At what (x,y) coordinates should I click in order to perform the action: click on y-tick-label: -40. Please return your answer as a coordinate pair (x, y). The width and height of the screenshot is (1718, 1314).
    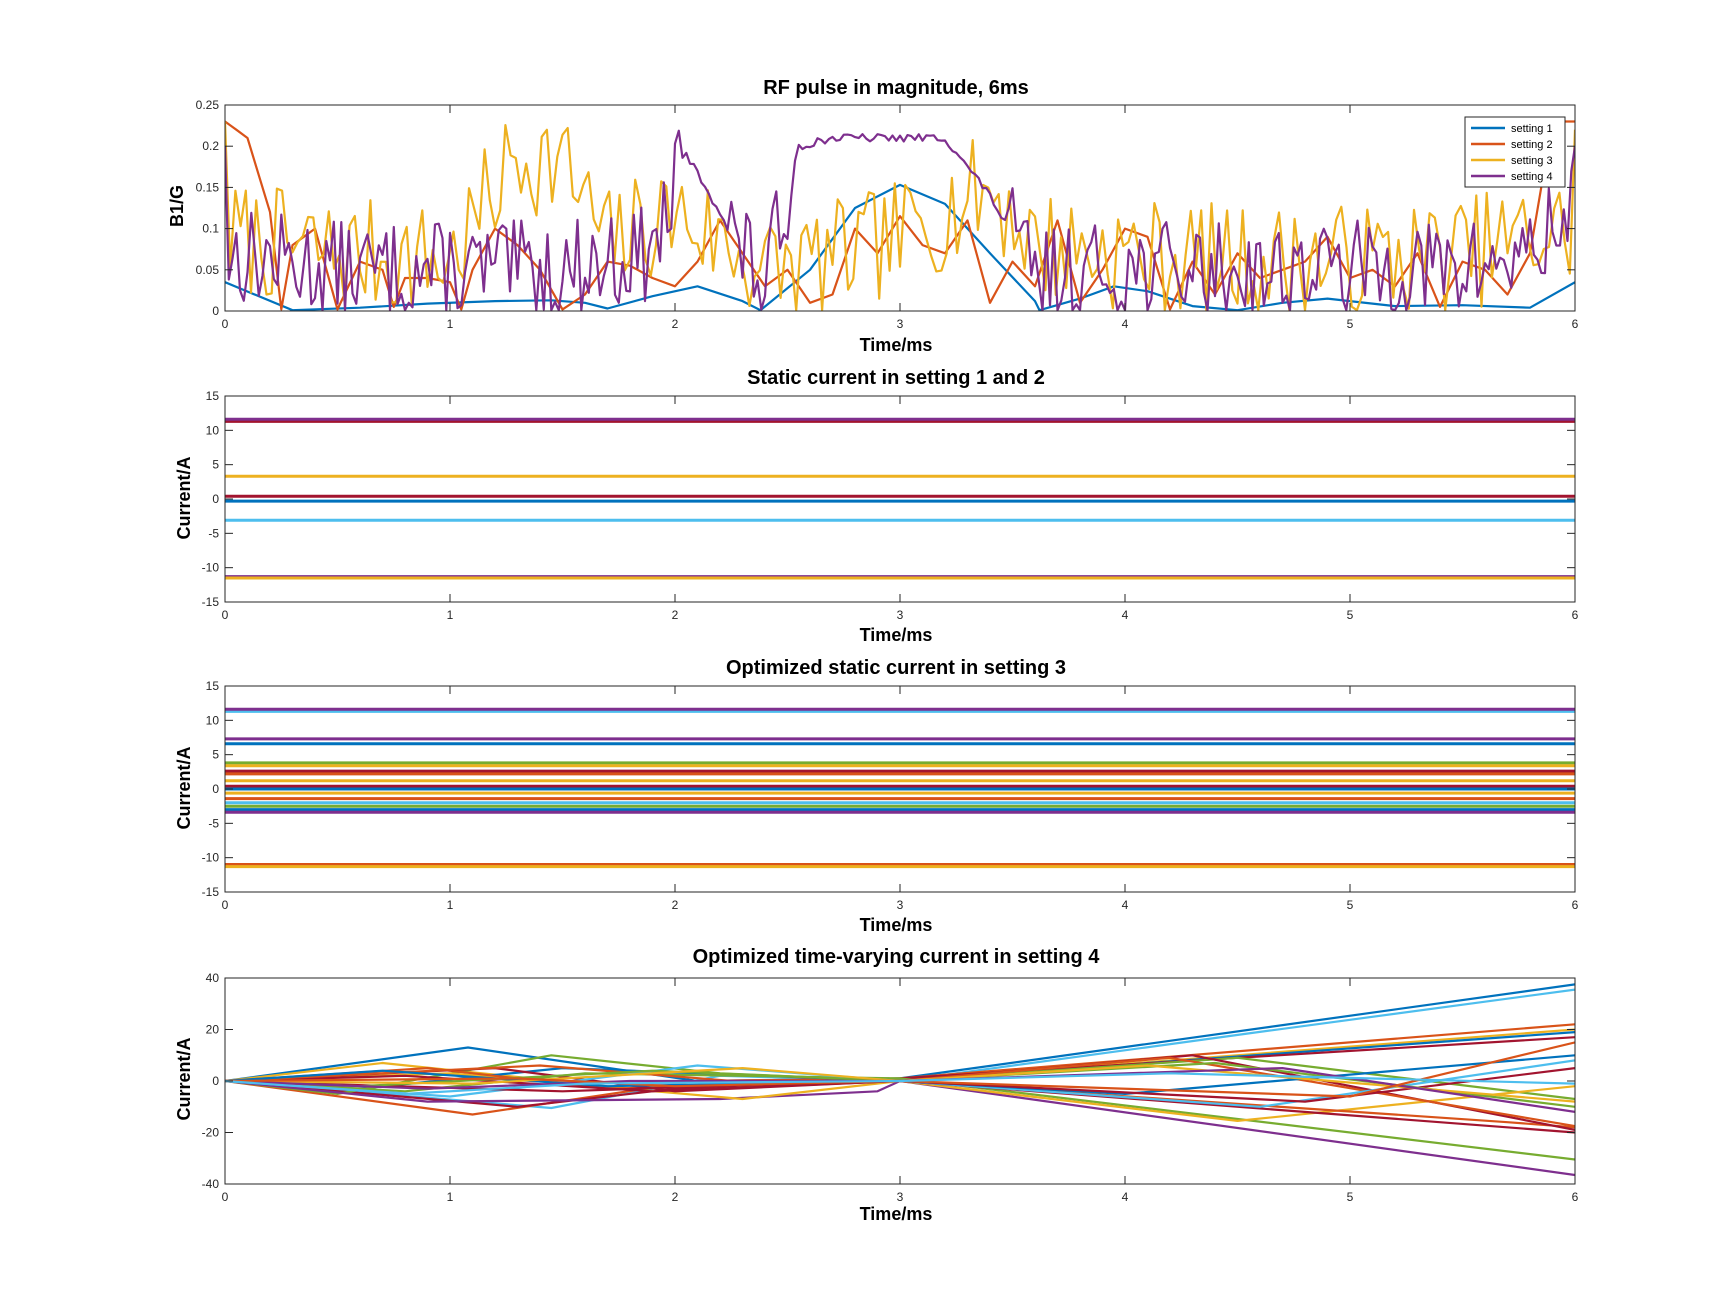
    Looking at the image, I should click on (211, 1184).